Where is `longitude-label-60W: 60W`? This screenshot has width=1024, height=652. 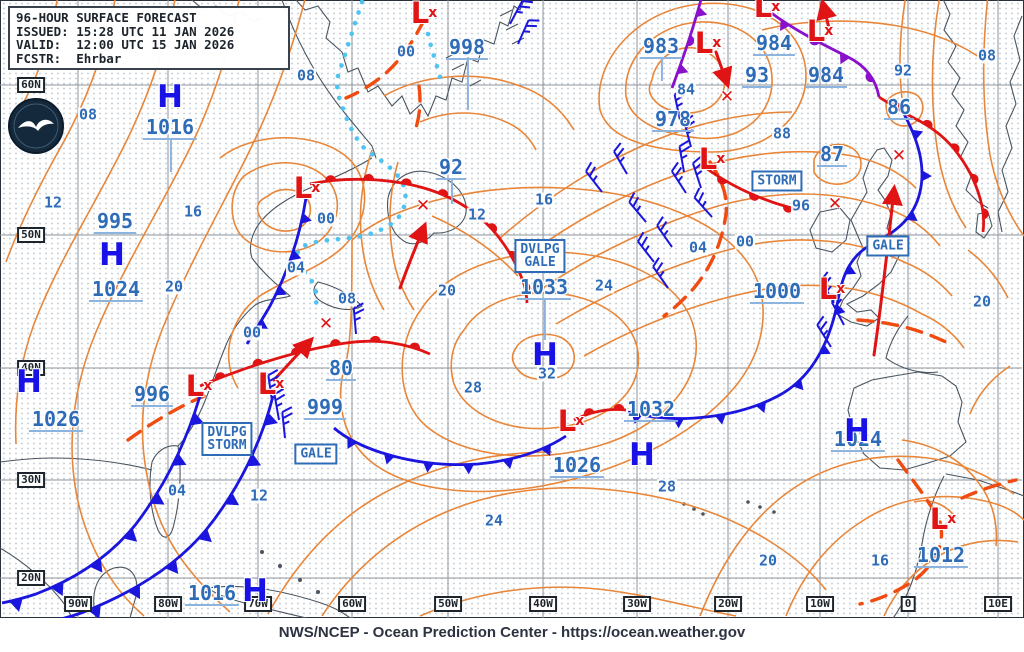
longitude-label-60W: 60W is located at coordinates (352, 604).